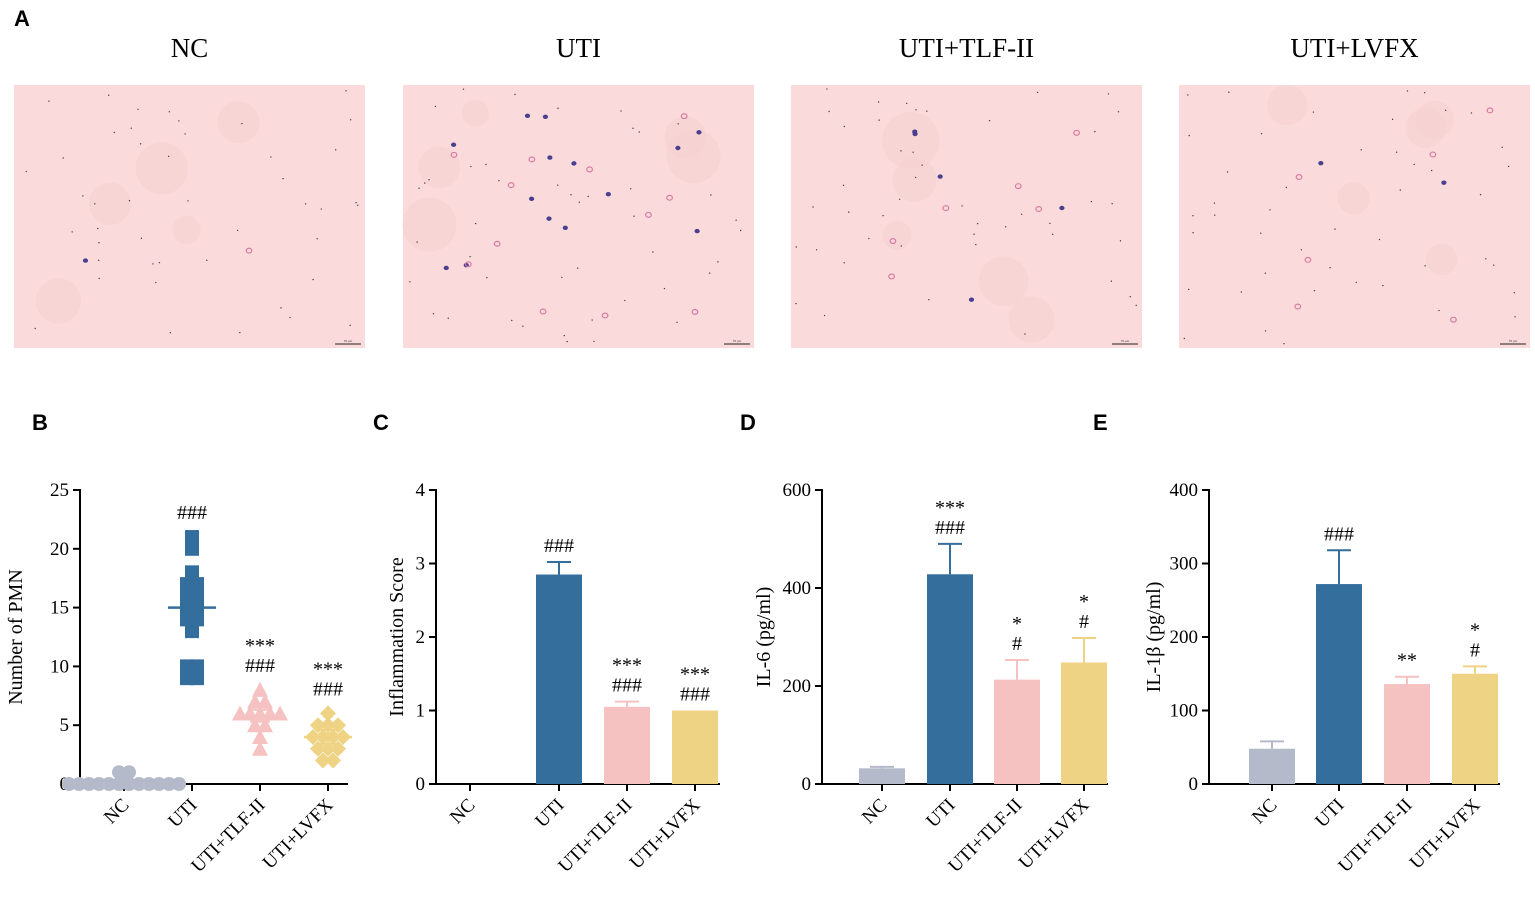 This screenshot has width=1535, height=907. I want to click on x-tick-label-uti: UTI, so click(1329, 813).